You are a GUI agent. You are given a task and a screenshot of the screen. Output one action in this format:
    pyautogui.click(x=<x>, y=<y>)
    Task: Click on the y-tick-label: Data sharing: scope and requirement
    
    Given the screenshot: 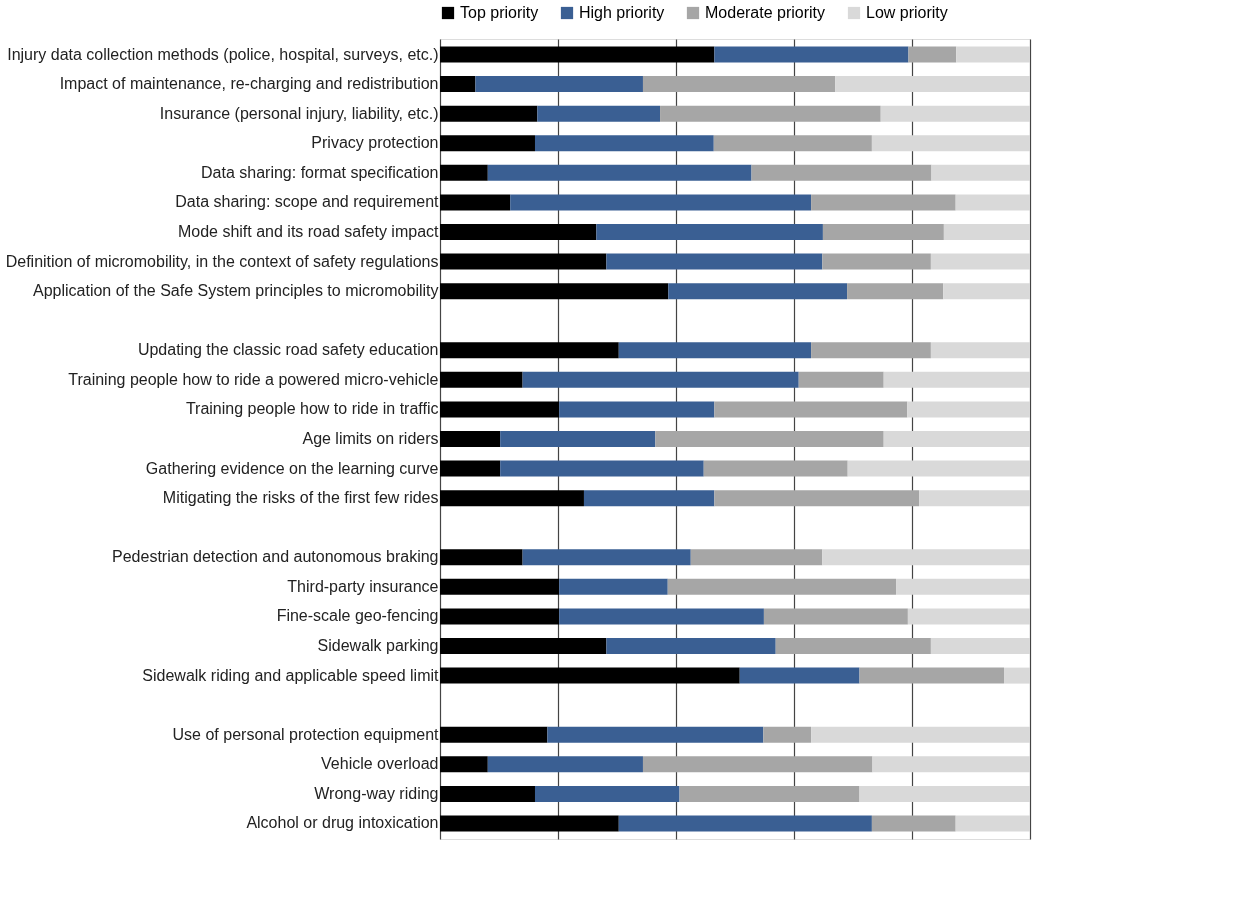 What is the action you would take?
    pyautogui.click(x=307, y=202)
    